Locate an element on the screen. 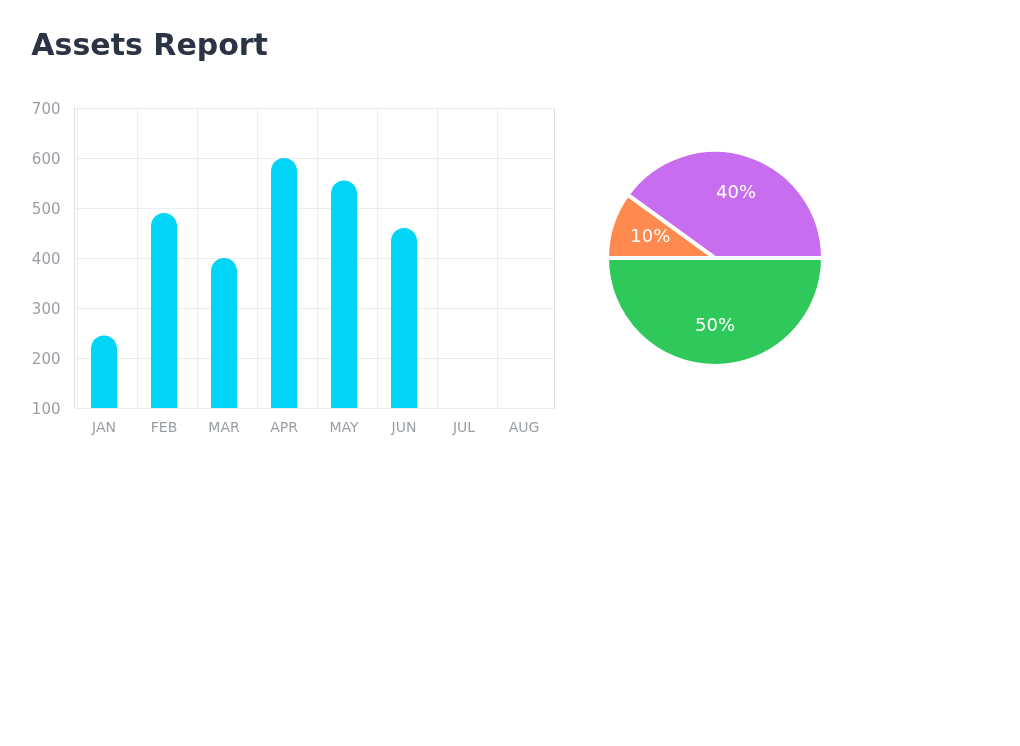 This screenshot has height=746, width=1020. x-tick-label: AUG is located at coordinates (524, 426).